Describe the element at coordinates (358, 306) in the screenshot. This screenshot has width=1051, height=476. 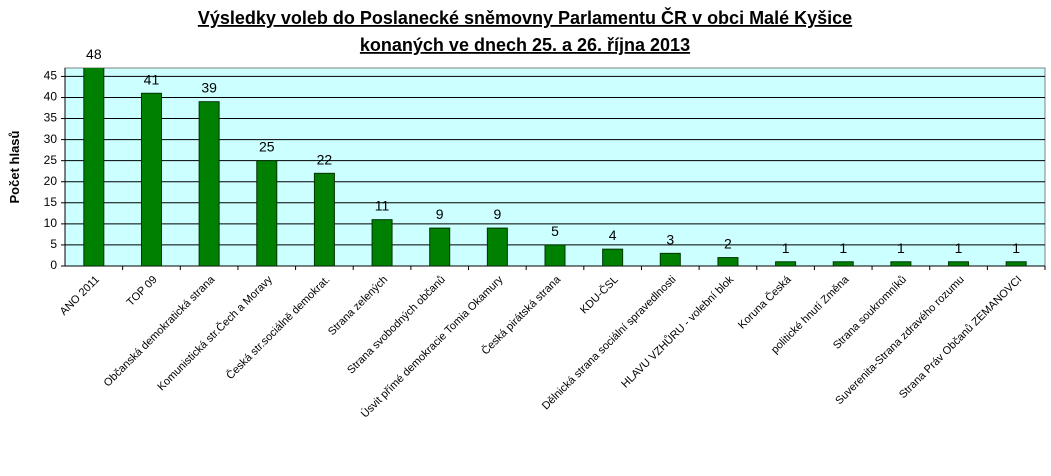
I see `x-tick-label: Strana zelených` at that location.